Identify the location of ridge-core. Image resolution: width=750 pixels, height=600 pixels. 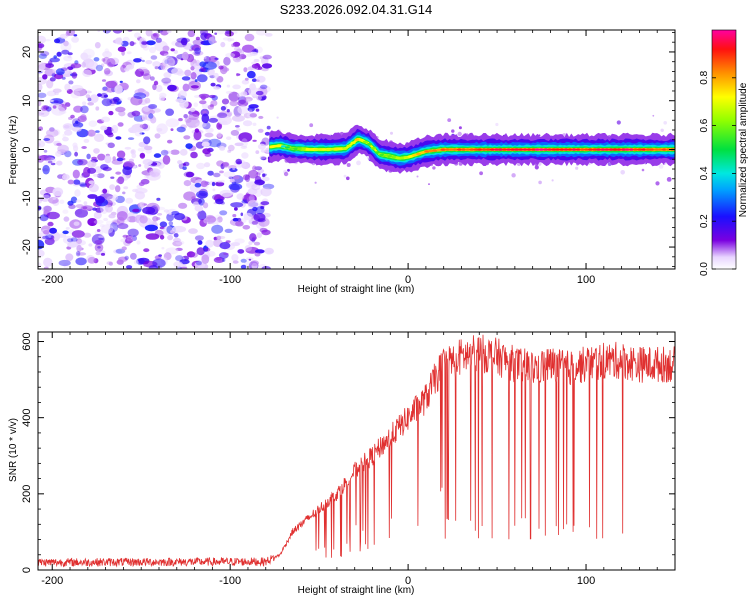
(477, 149).